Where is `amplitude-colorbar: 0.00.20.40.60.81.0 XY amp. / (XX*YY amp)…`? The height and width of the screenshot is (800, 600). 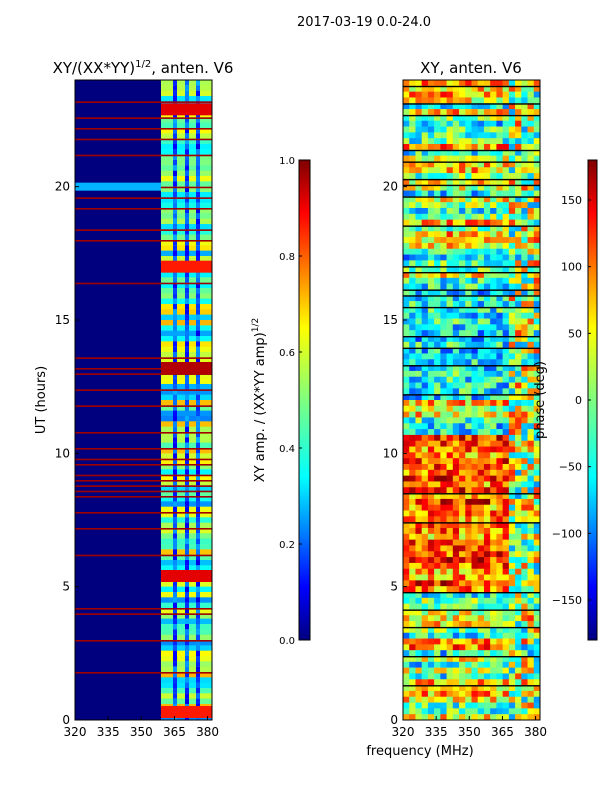 amplitude-colorbar: 0.00.20.40.60.81.0 XY amp. / (XX*YY amp)… is located at coordinates (281, 401).